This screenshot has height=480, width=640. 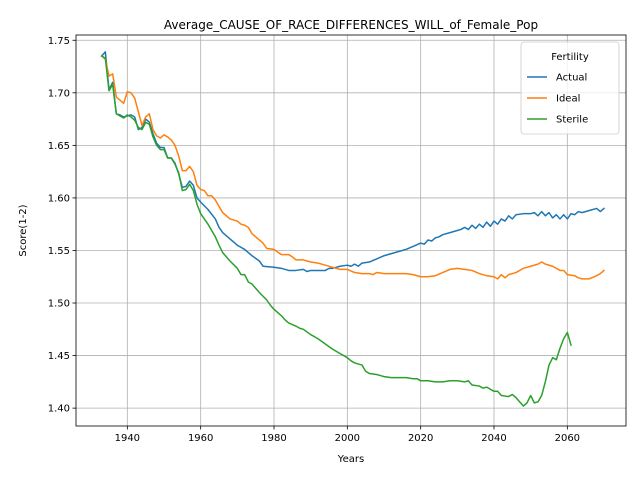 What do you see at coordinates (568, 99) in the screenshot?
I see `legend-label-ideal: Ideal` at bounding box center [568, 99].